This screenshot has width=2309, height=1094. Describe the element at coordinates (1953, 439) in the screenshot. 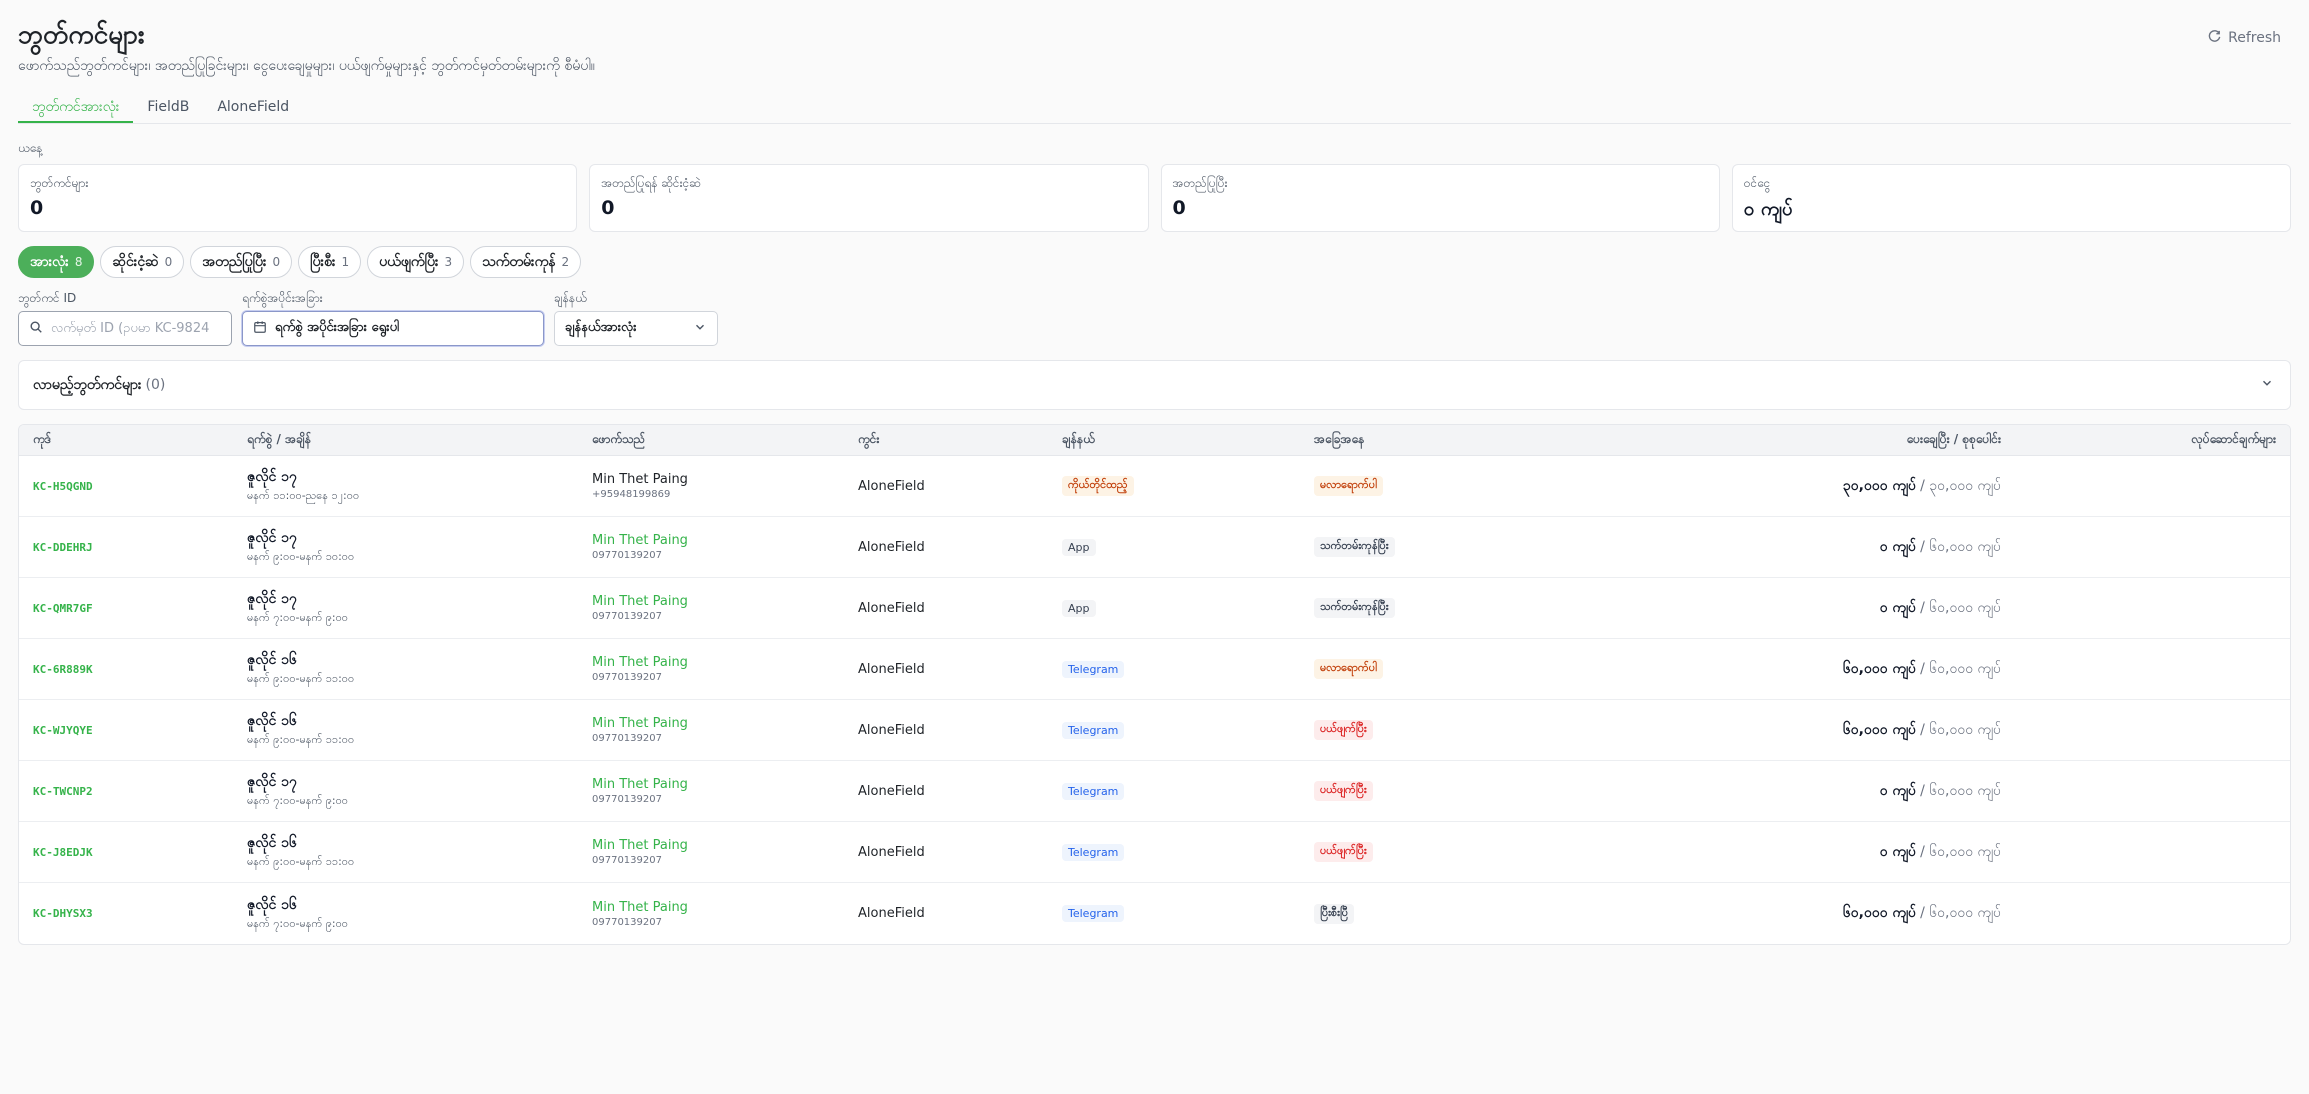

I see `column-header-payment: ပေးချေပြီး / စုစုပေါင်း` at that location.